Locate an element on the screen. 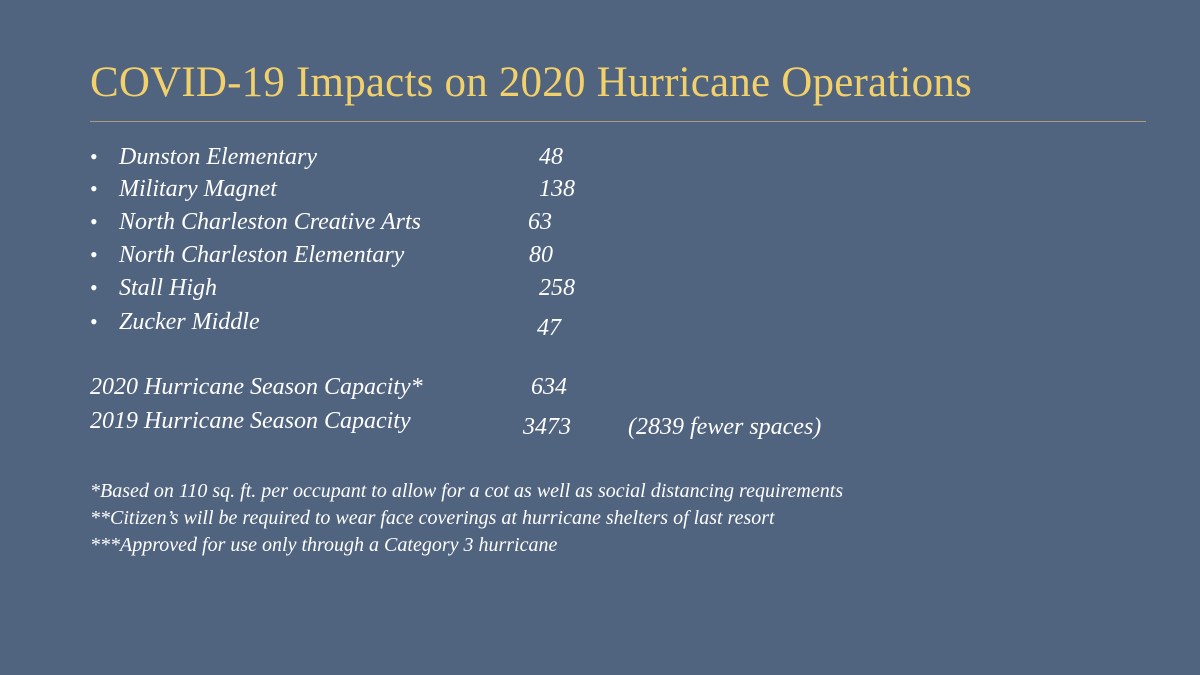  shelter-name: North Charleston Elementary is located at coordinates (262, 255).